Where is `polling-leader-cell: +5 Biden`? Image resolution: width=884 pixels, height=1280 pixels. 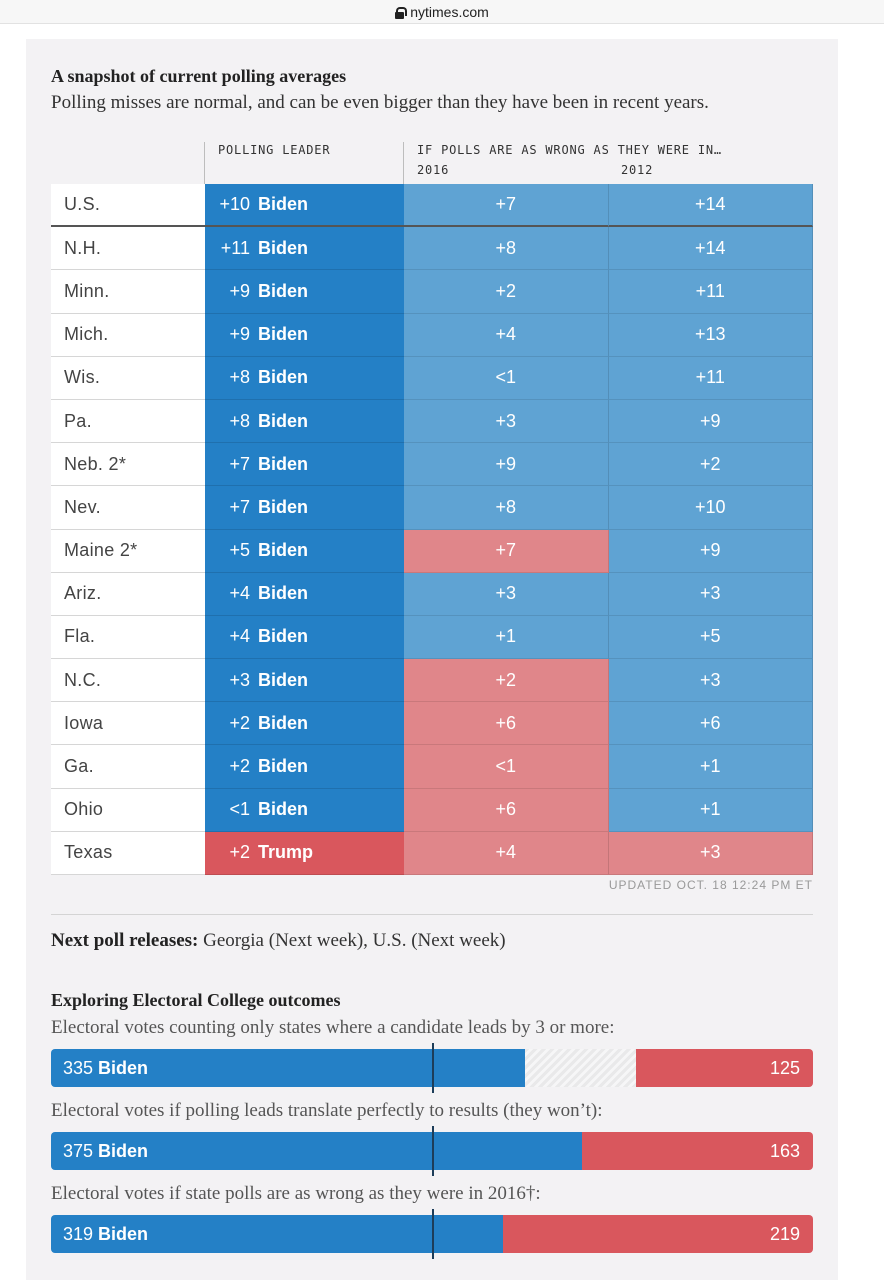 polling-leader-cell: +5 Biden is located at coordinates (304, 551).